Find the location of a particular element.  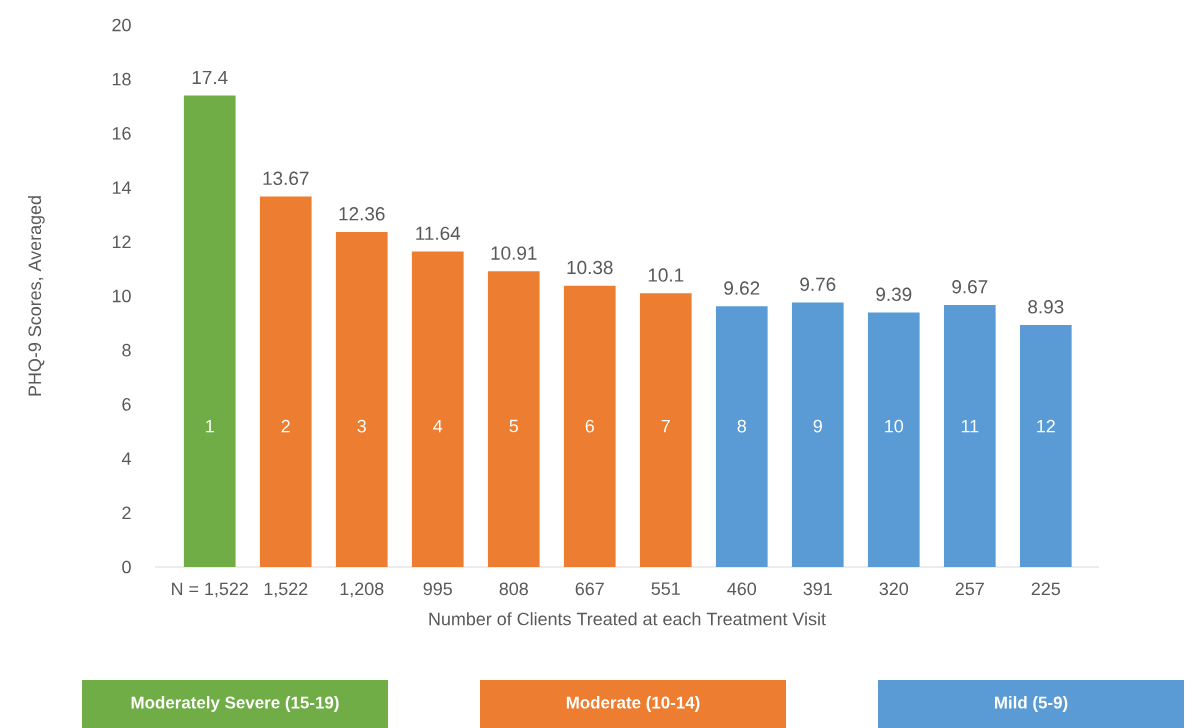

annotation: 11 is located at coordinates (970, 426).